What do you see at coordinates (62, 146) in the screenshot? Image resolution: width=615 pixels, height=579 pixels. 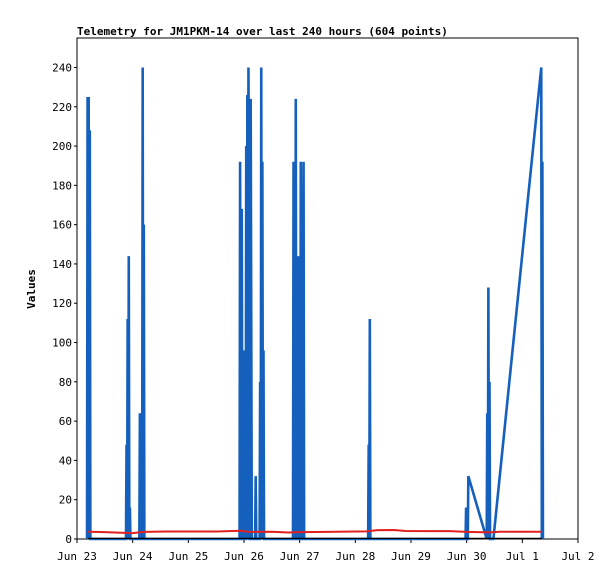 I see `y-tick-label: 200` at bounding box center [62, 146].